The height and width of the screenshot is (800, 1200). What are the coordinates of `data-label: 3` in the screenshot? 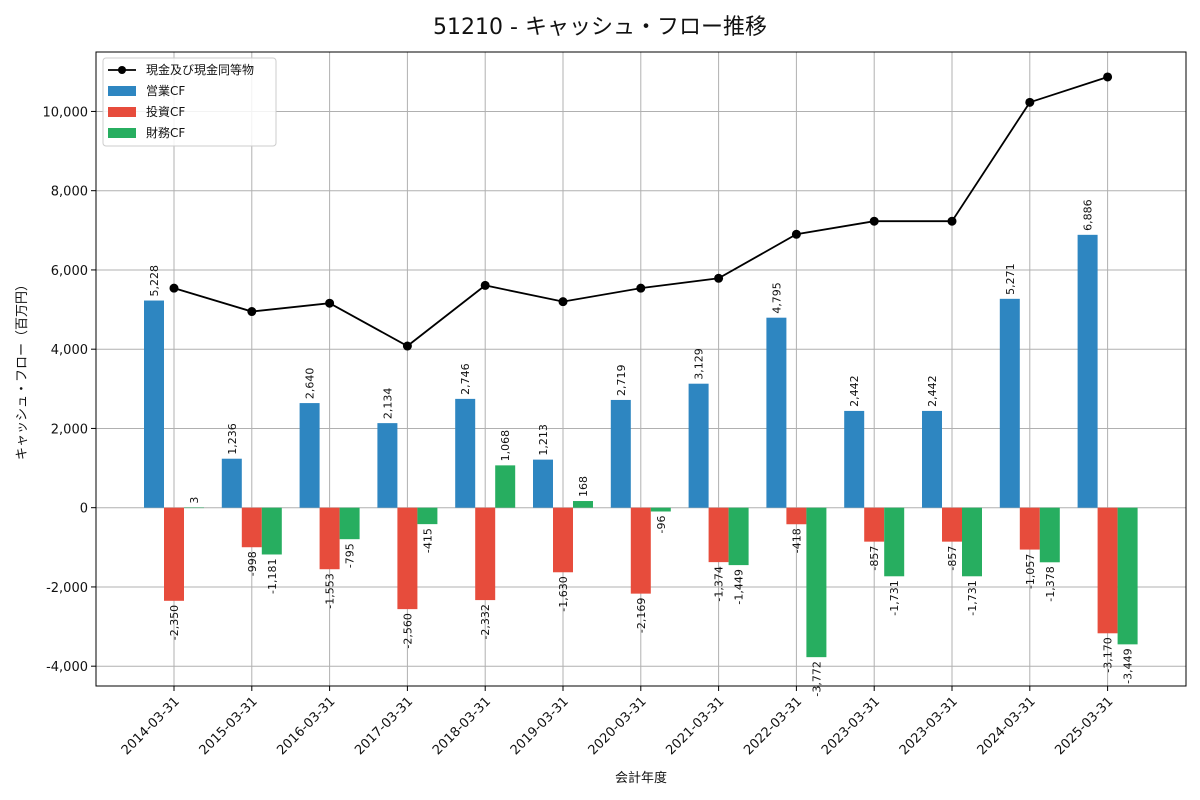 It's located at (194, 500).